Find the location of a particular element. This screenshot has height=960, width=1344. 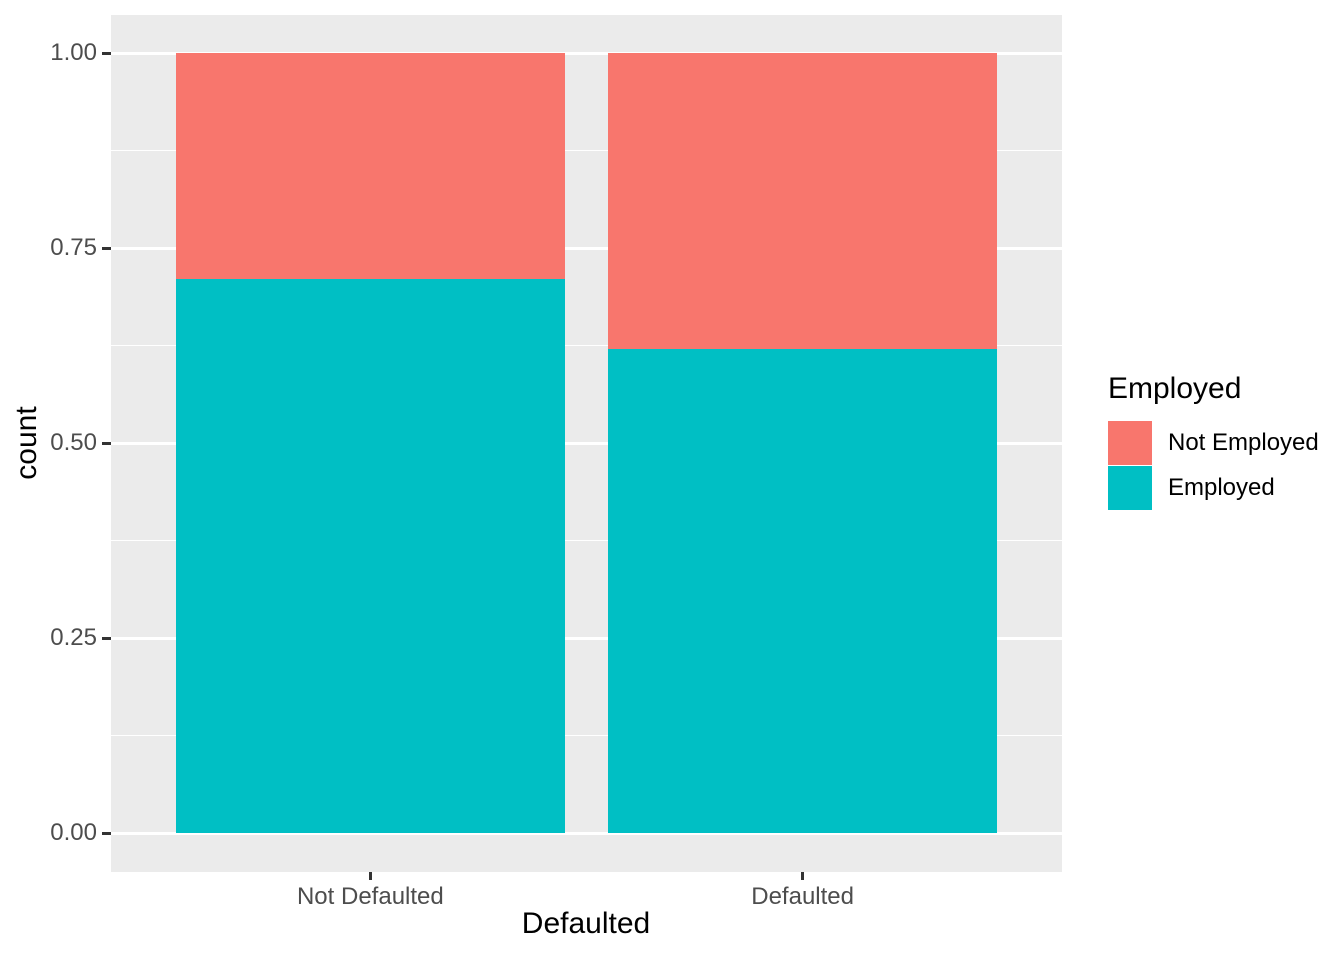

y-tick-label: 0.25 is located at coordinates (73, 637).